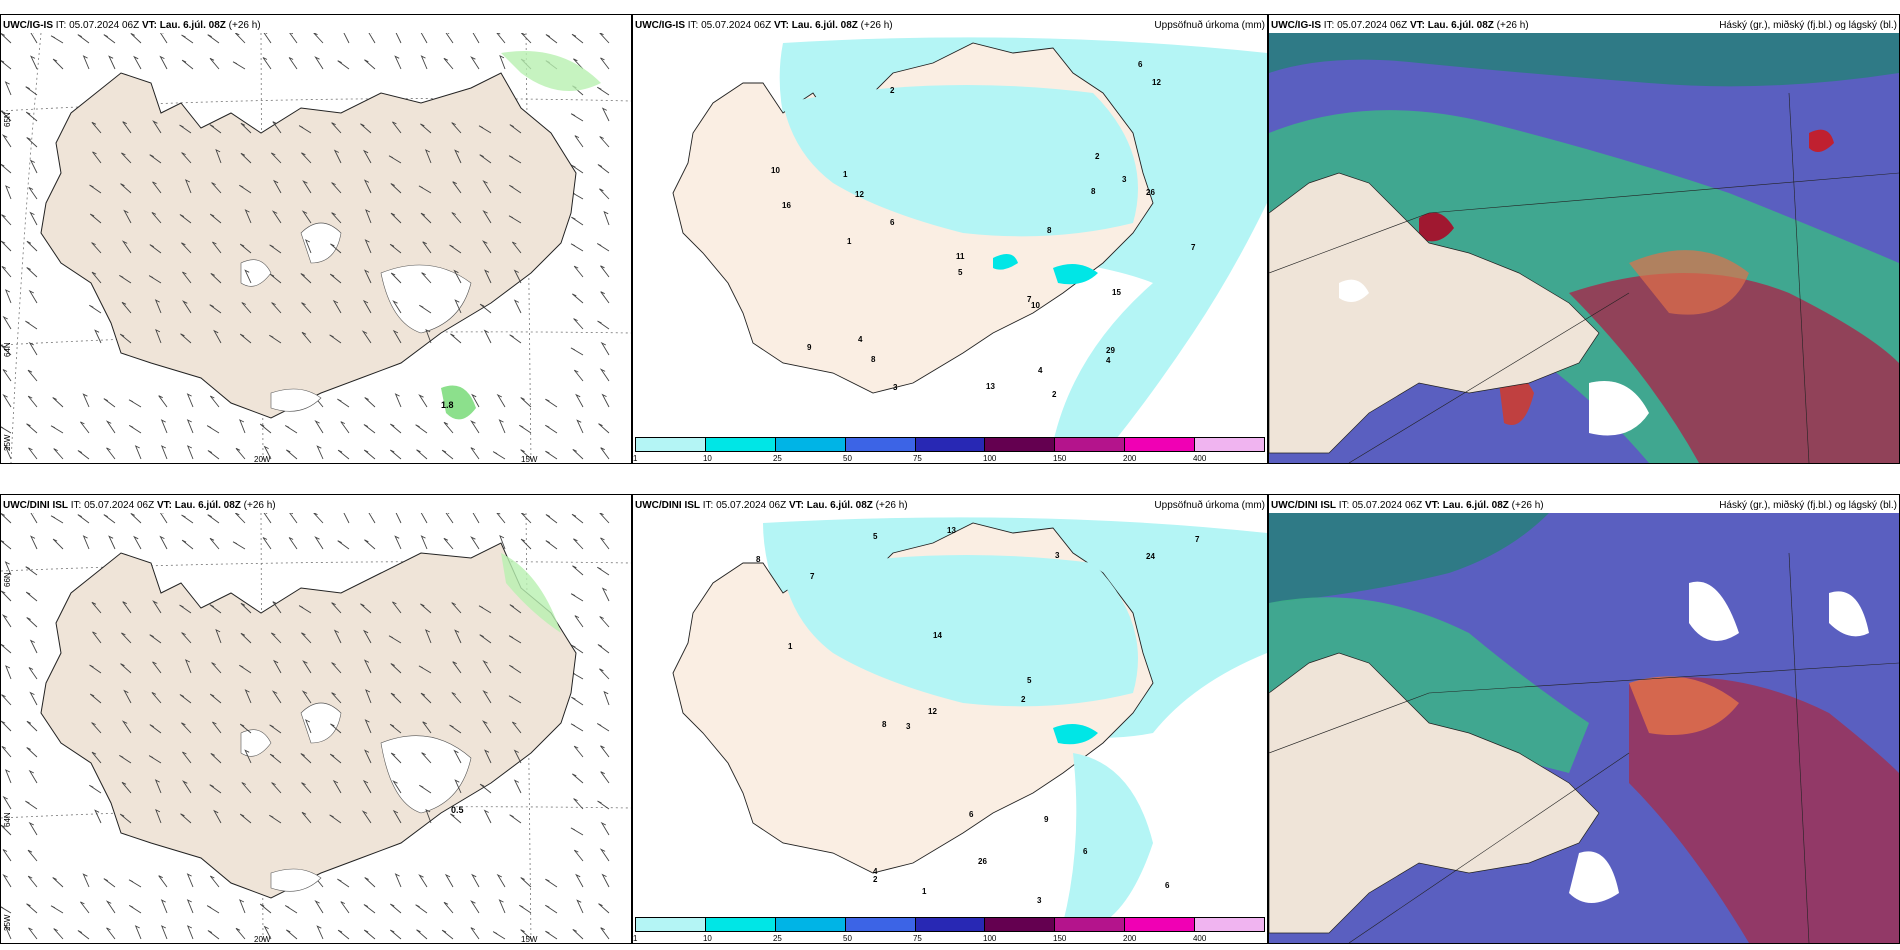 Image resolution: width=1900 pixels, height=950 pixels. Describe the element at coordinates (1108, 360) in the screenshot. I see `precip-value: 4` at that location.